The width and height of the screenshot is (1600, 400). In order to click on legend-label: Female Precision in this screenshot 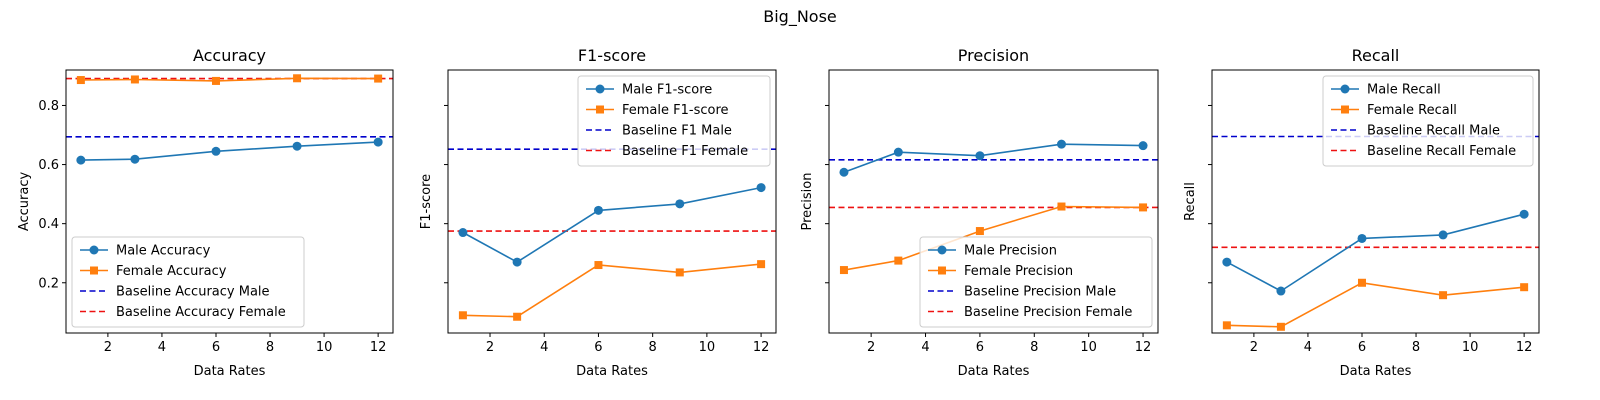, I will do `click(1018, 271)`.